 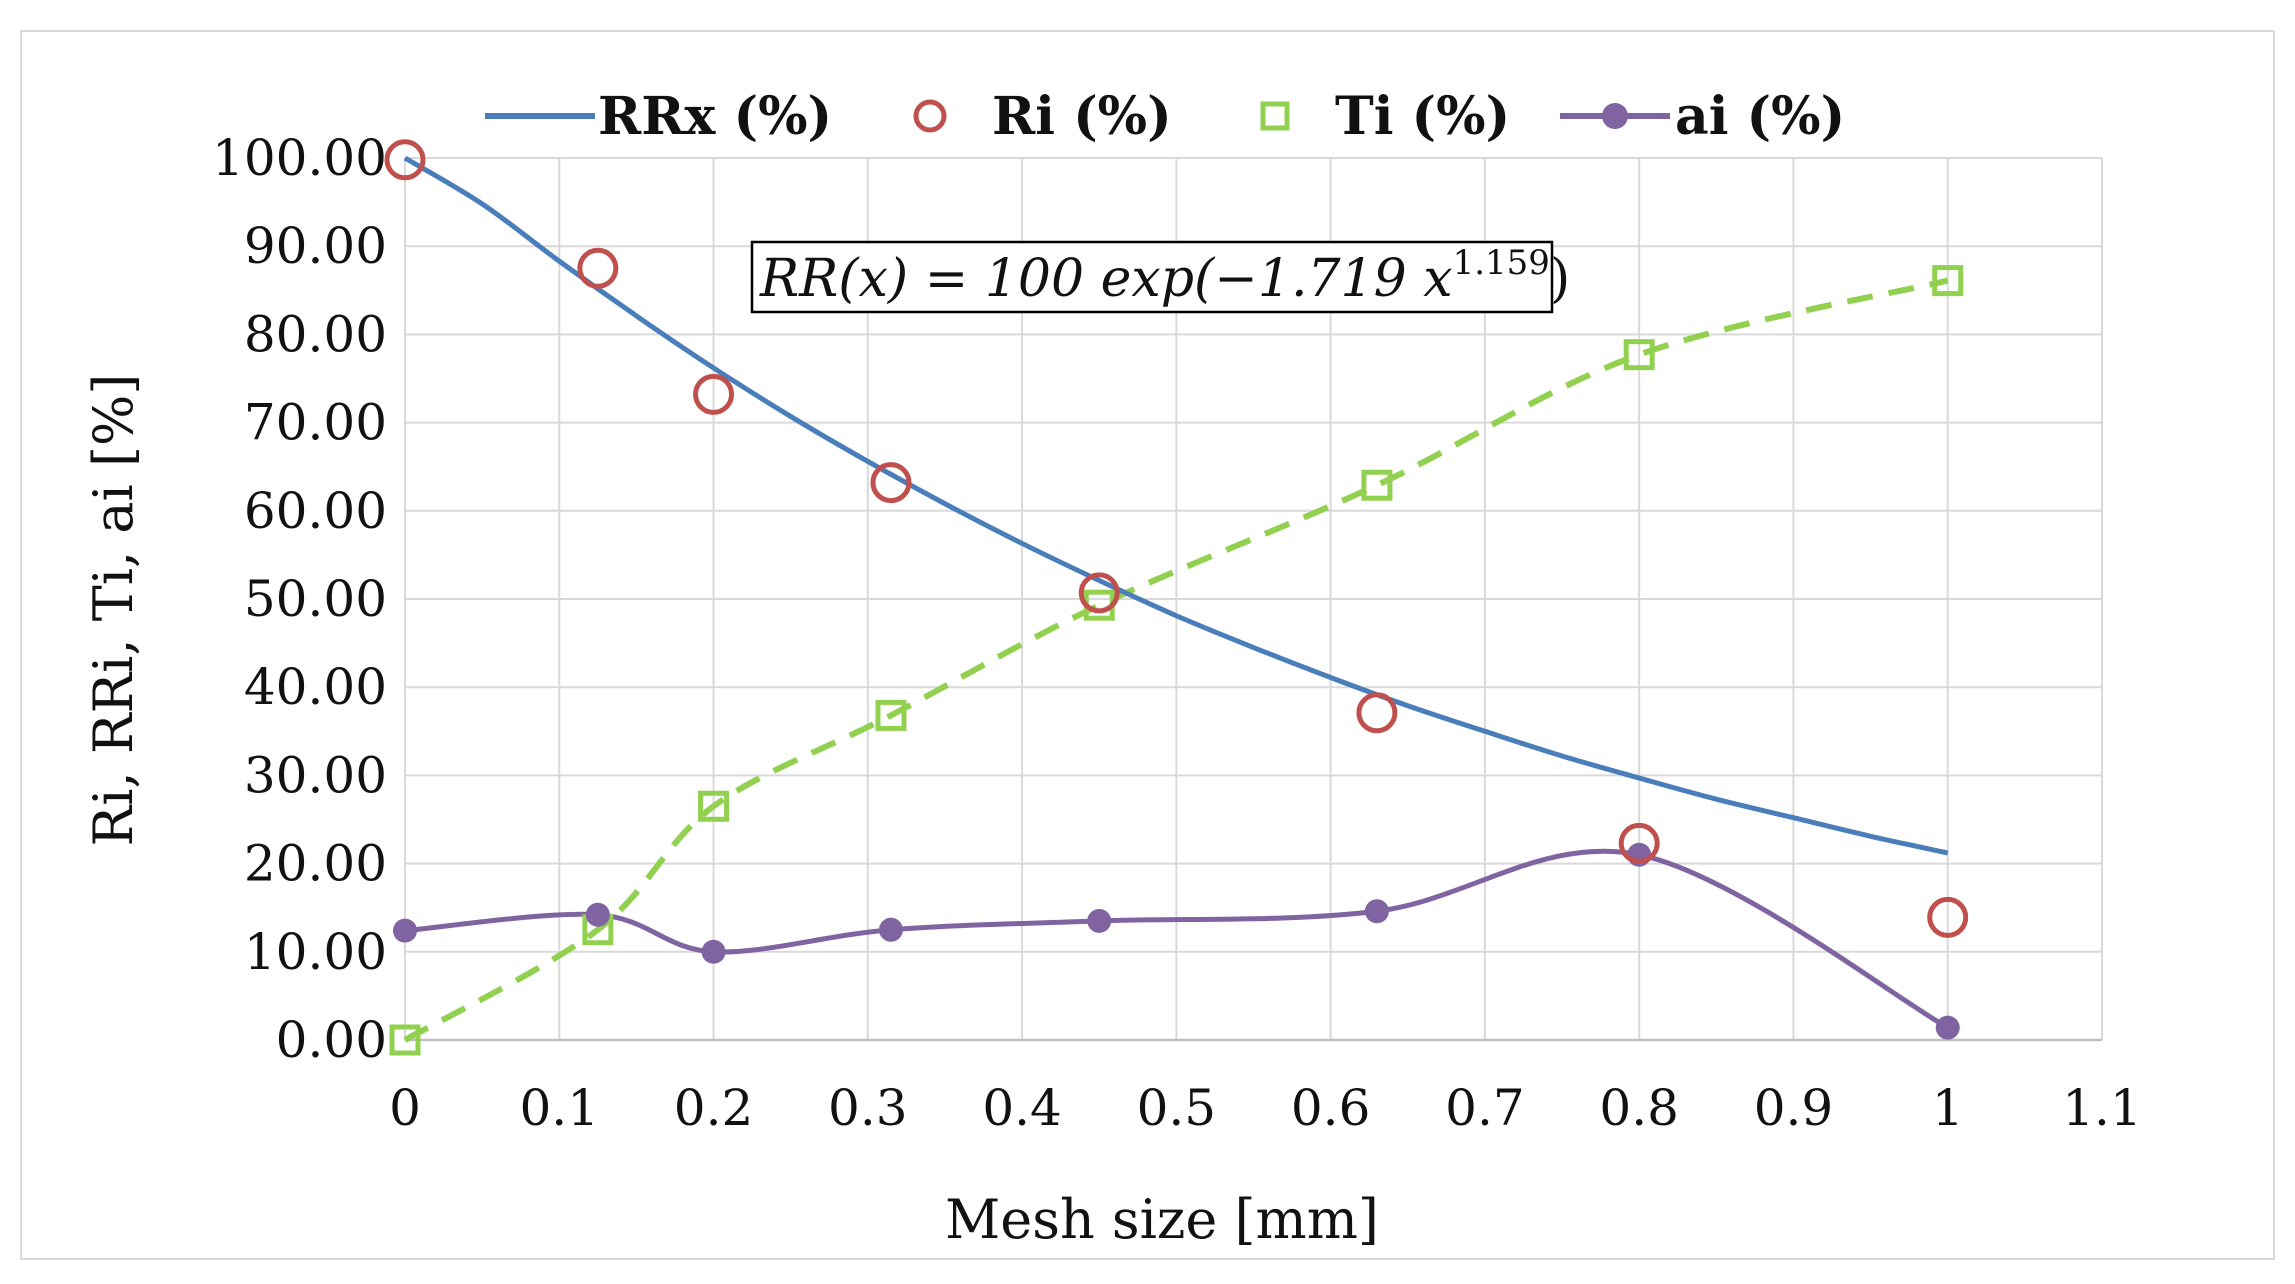 What do you see at coordinates (1275, 116) in the screenshot?
I see `legend-swatch-ti` at bounding box center [1275, 116].